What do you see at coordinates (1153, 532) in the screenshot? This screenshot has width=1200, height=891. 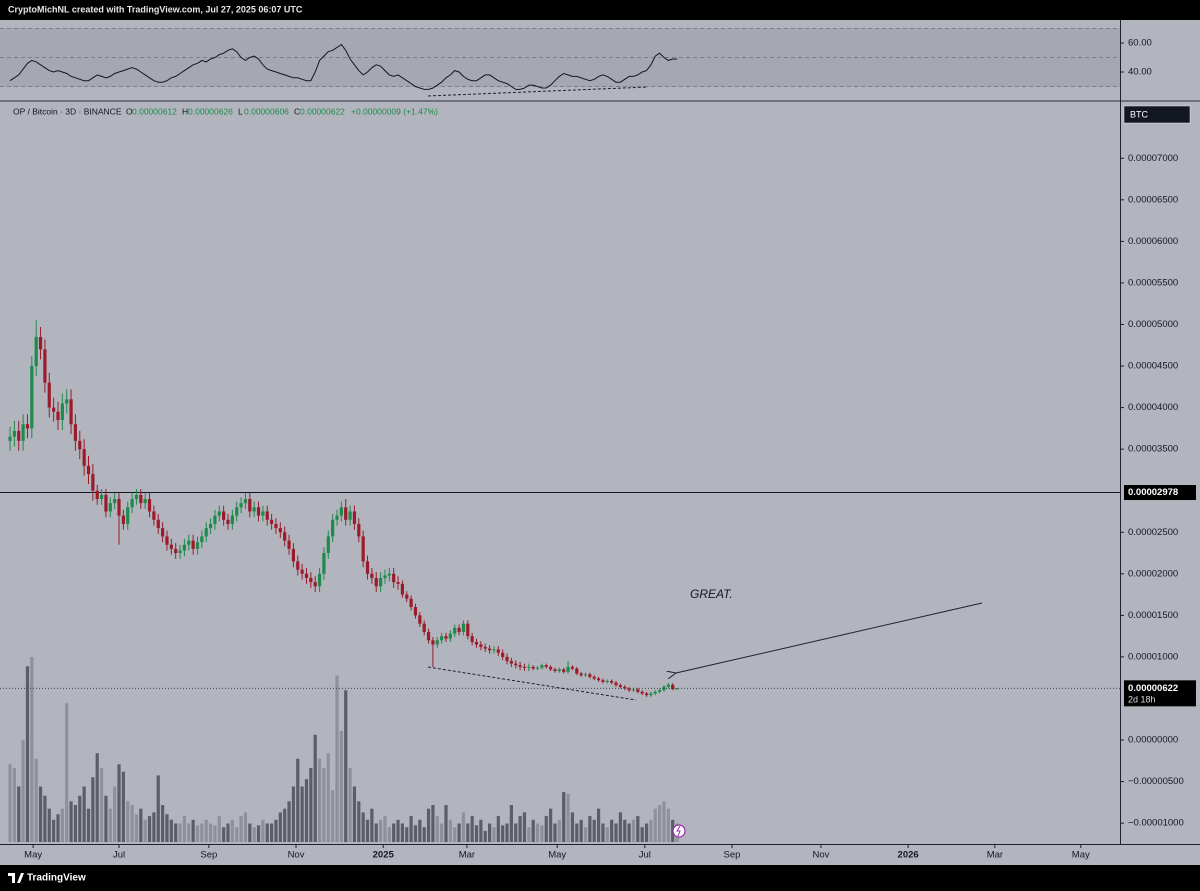 I see `y-tick-label: 0.00002500` at bounding box center [1153, 532].